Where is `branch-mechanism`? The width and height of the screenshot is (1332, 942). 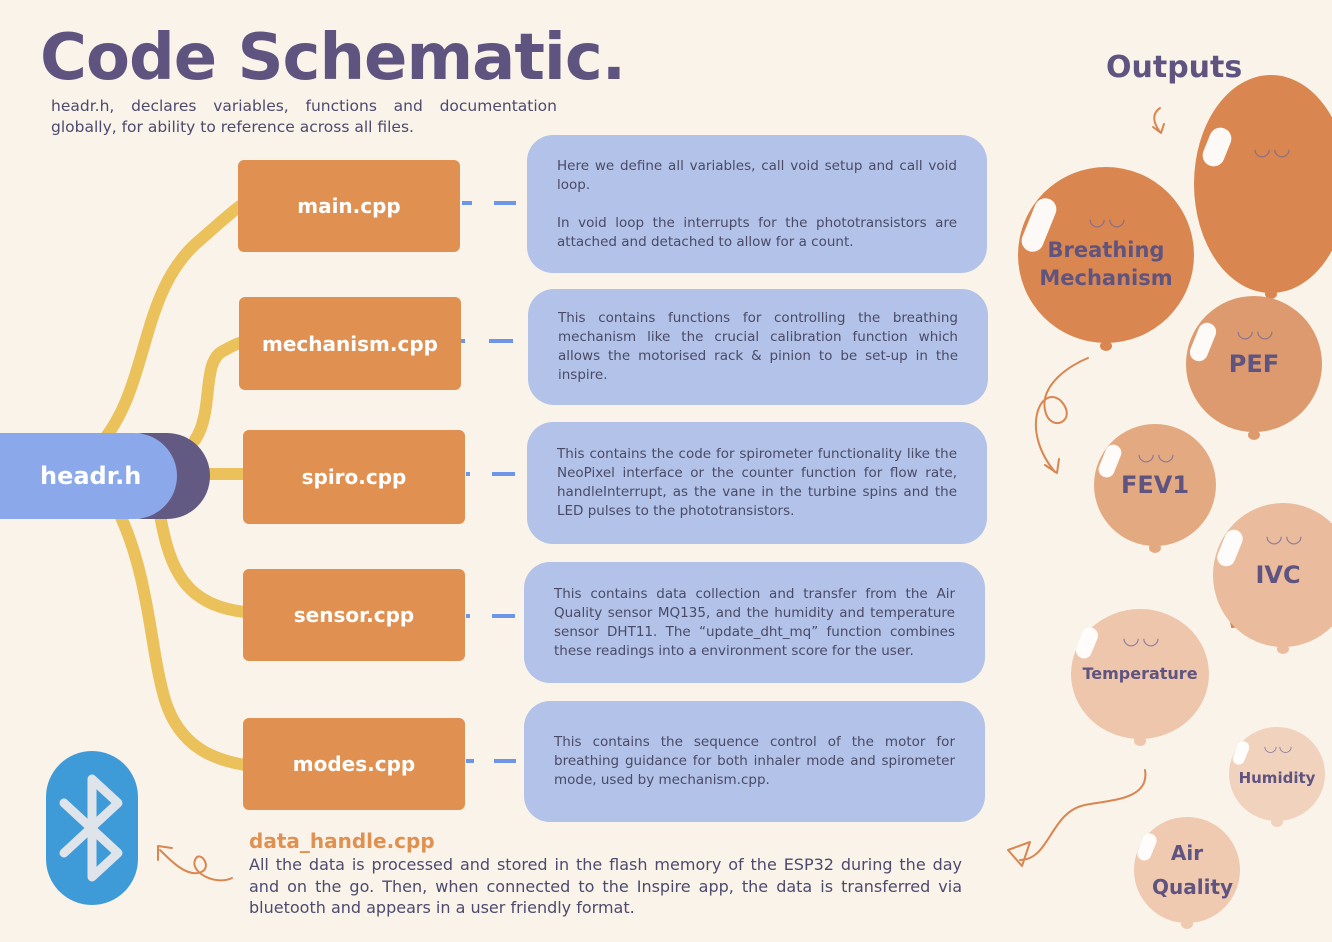
branch-mechanism is located at coordinates (219, 391).